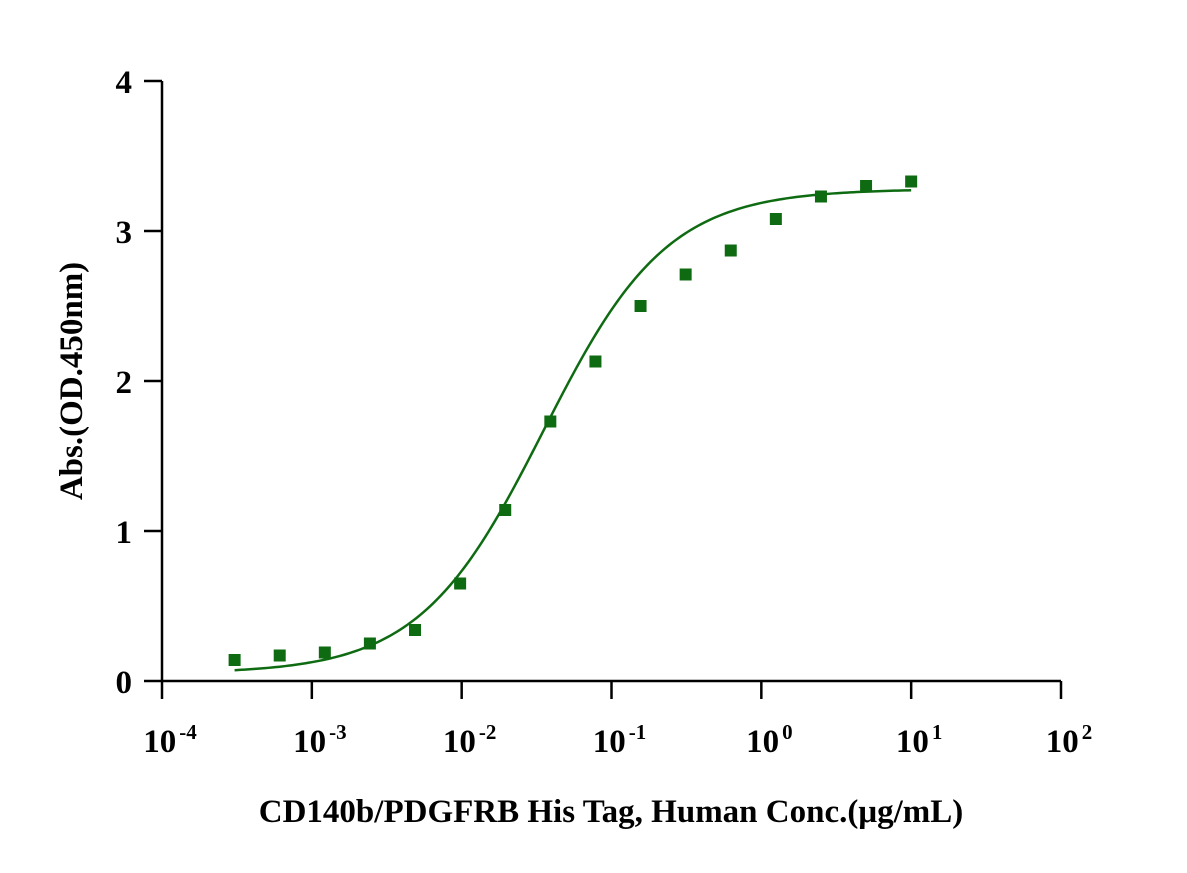 The width and height of the screenshot is (1187, 873). What do you see at coordinates (124, 83) in the screenshot?
I see `y-tick-label: 4` at bounding box center [124, 83].